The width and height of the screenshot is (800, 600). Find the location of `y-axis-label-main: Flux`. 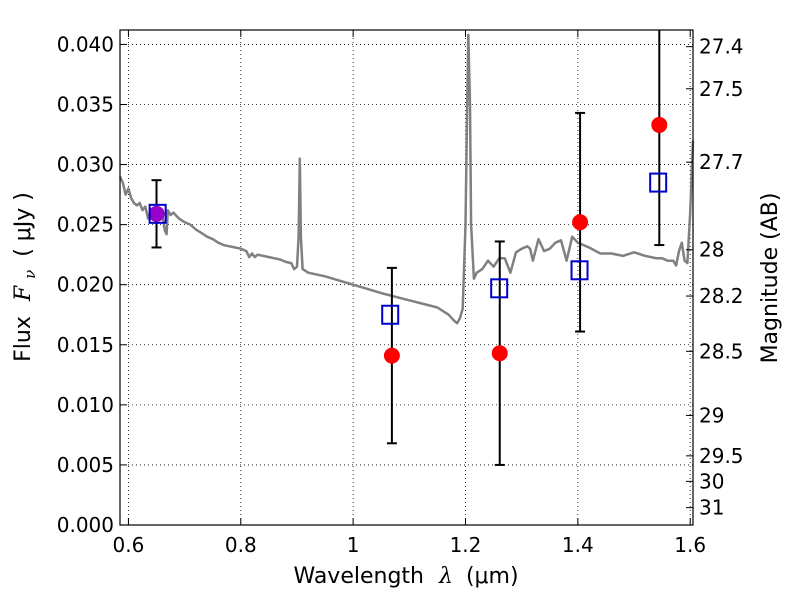

y-axis-label-main: Flux is located at coordinates (23, 339).